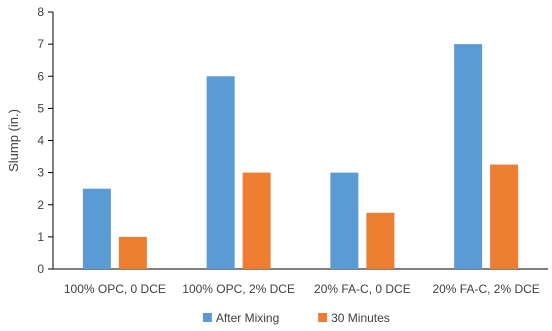 This screenshot has height=331, width=552. Describe the element at coordinates (40, 141) in the screenshot. I see `y-tick-label: 4` at that location.